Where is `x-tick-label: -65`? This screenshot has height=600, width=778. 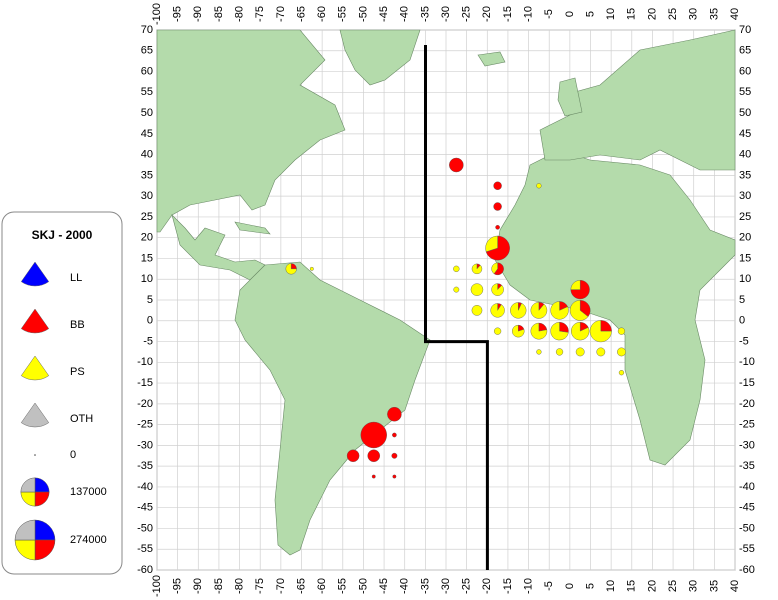 x-tick-label: -65 is located at coordinates (301, 586).